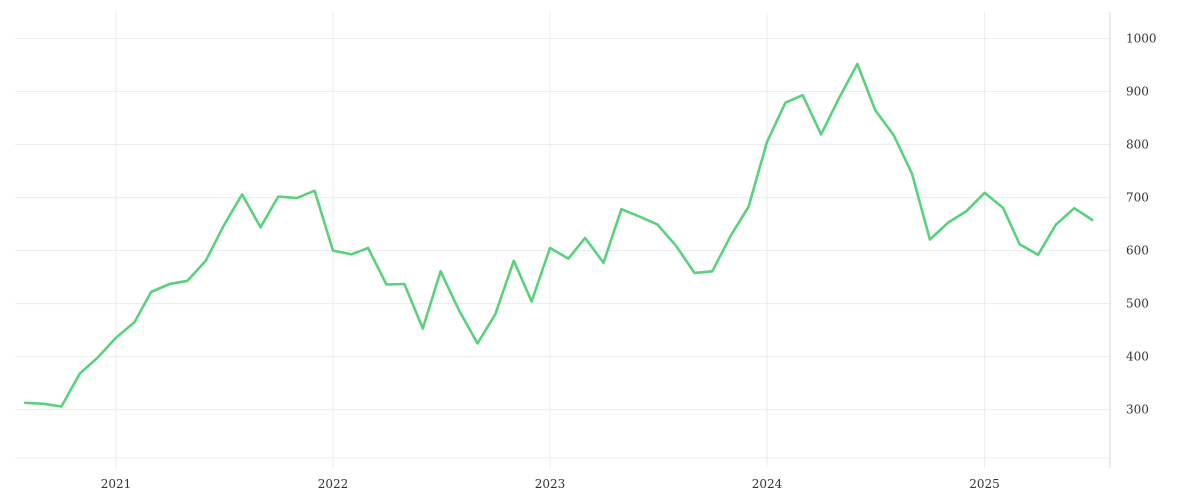  Describe the element at coordinates (333, 484) in the screenshot. I see `x-tick-label: 2022` at that location.